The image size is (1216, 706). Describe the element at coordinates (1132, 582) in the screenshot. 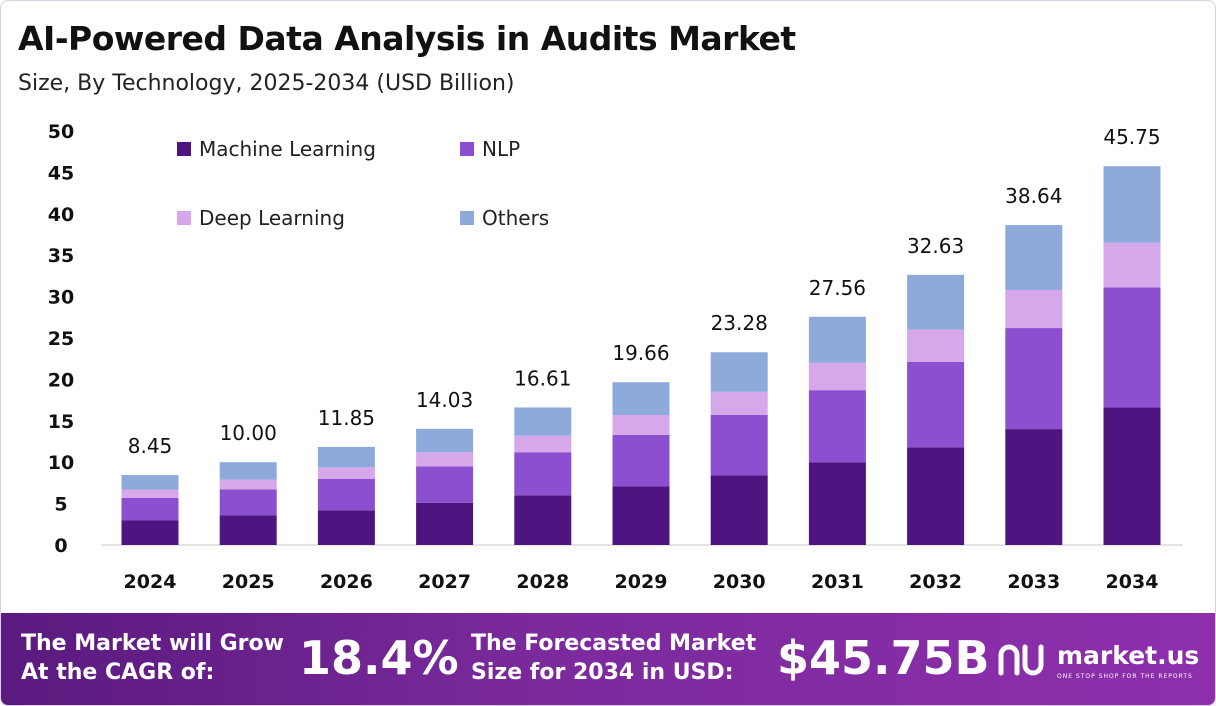

I see `x-tick-label: 2034` at that location.